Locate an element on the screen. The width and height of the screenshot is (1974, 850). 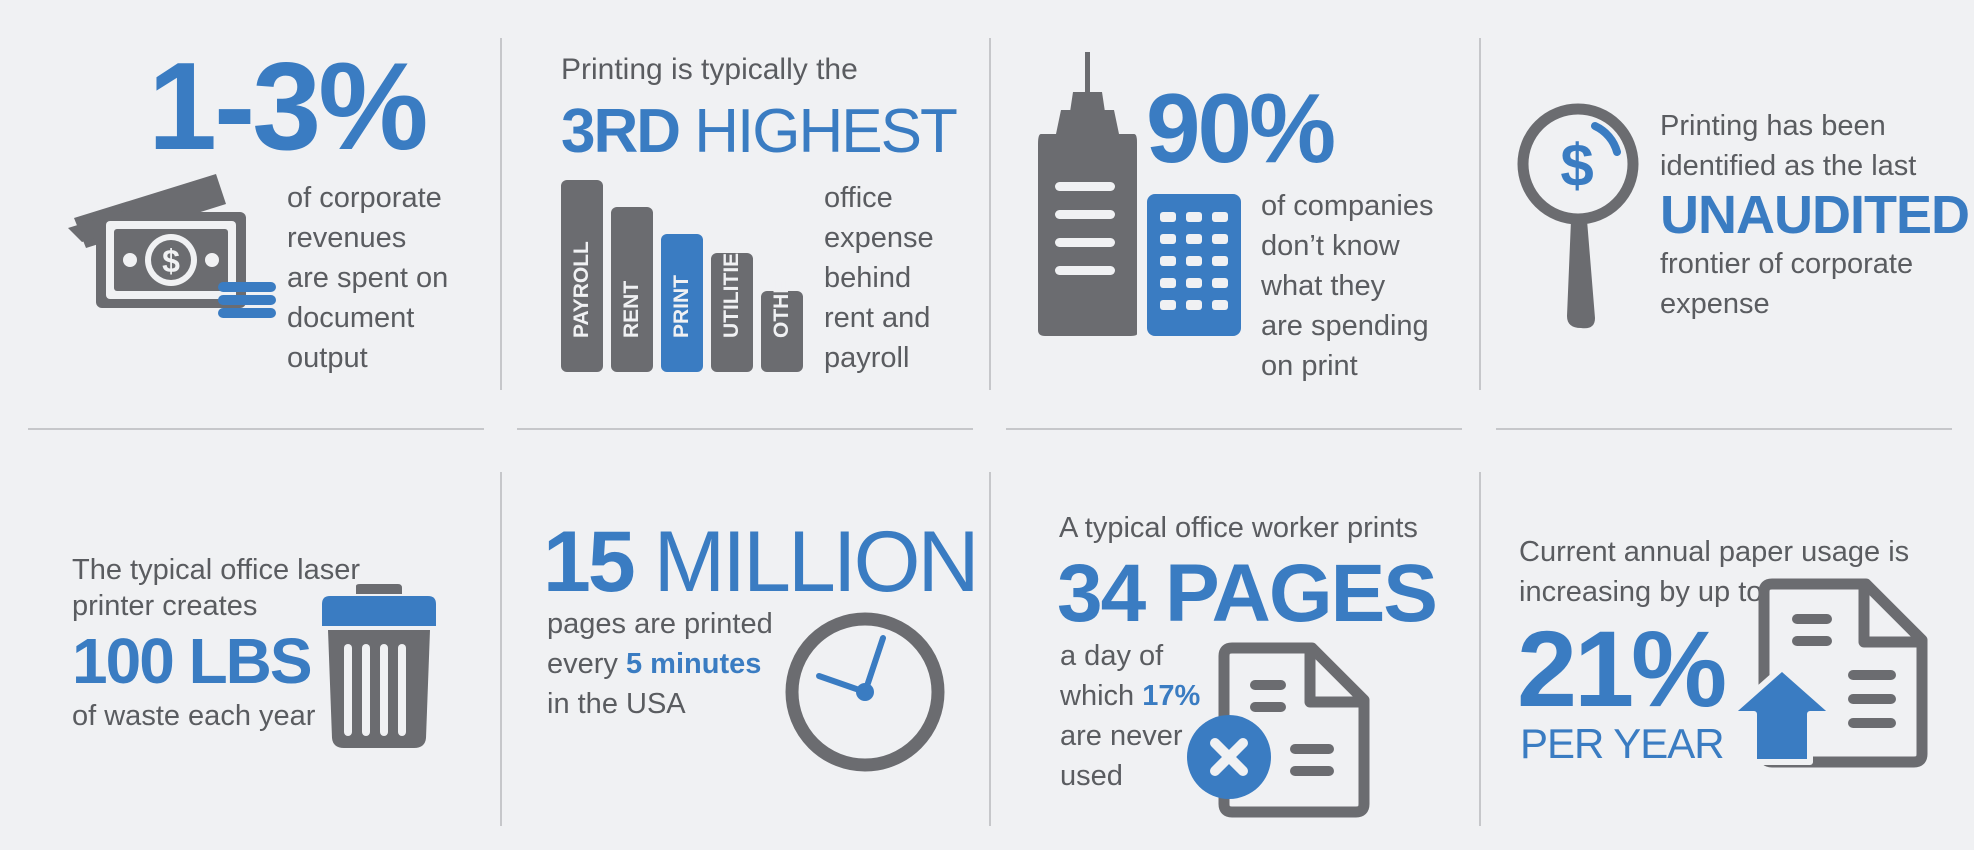
caption-line: rent and is located at coordinates (877, 318).